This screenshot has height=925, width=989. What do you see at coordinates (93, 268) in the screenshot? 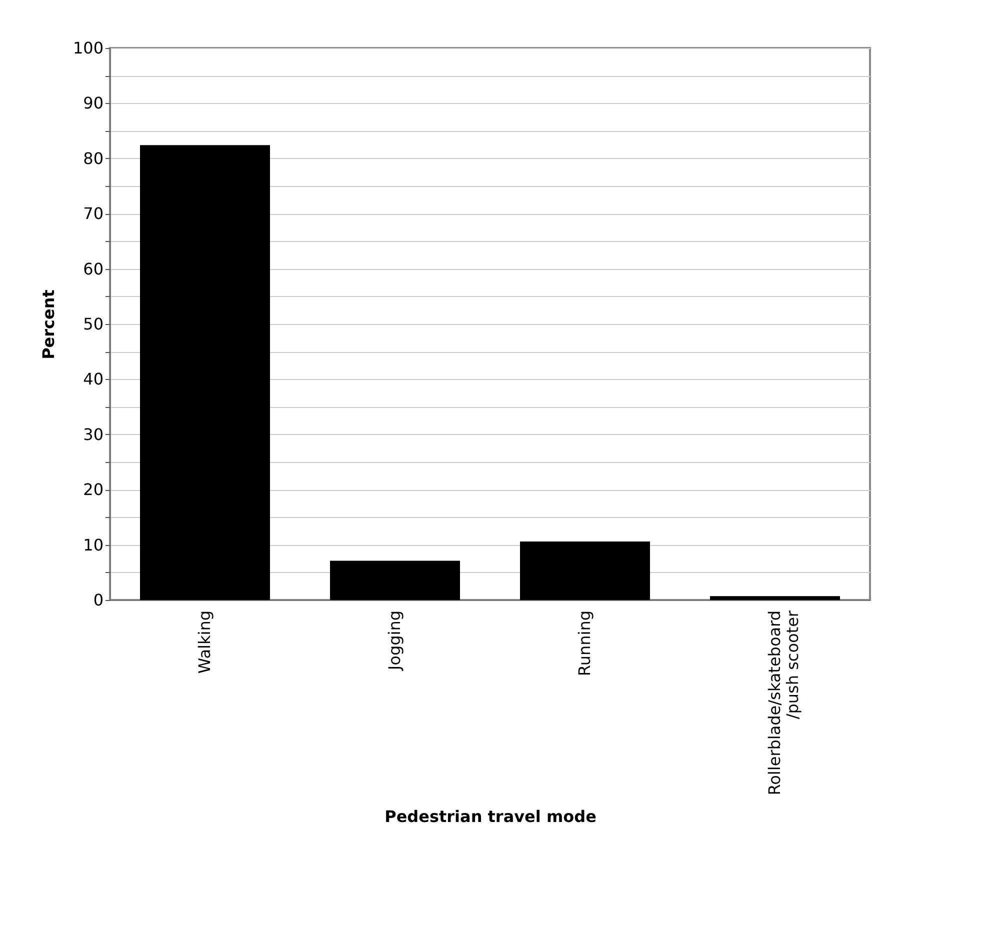
I see `y-tick-label: 60` at bounding box center [93, 268].